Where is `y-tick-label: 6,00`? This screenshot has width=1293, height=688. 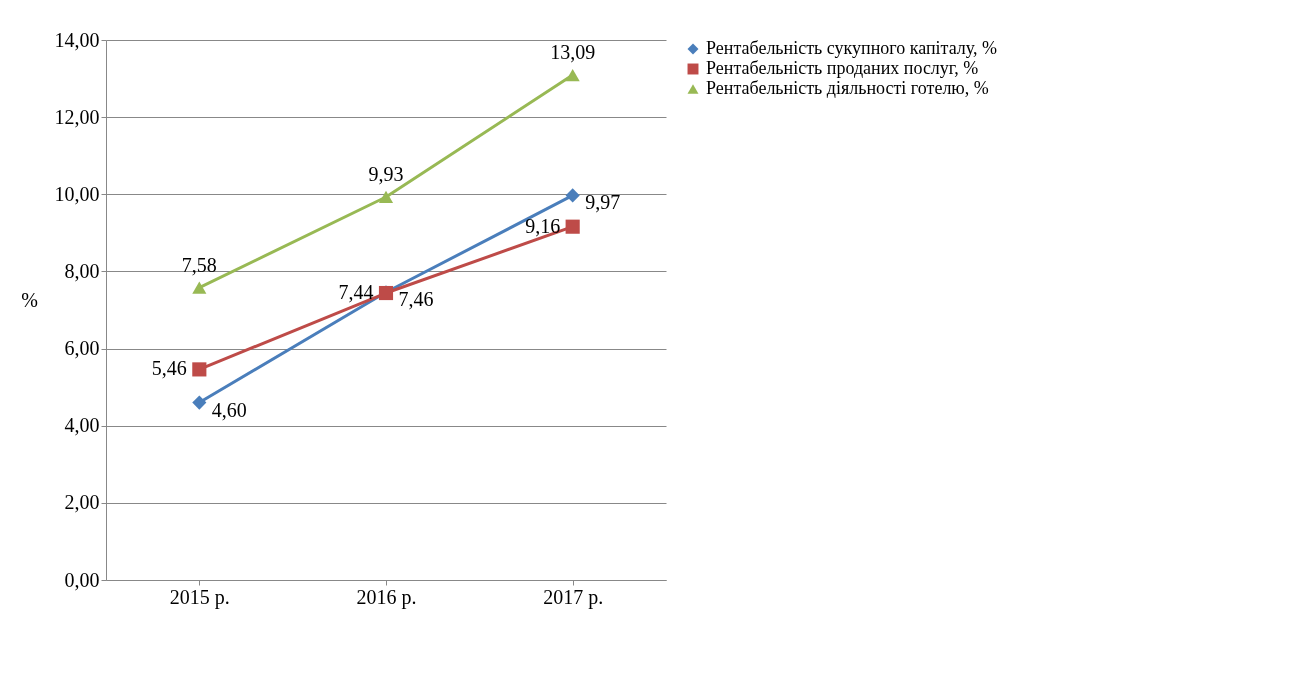 y-tick-label: 6,00 is located at coordinates (82, 348).